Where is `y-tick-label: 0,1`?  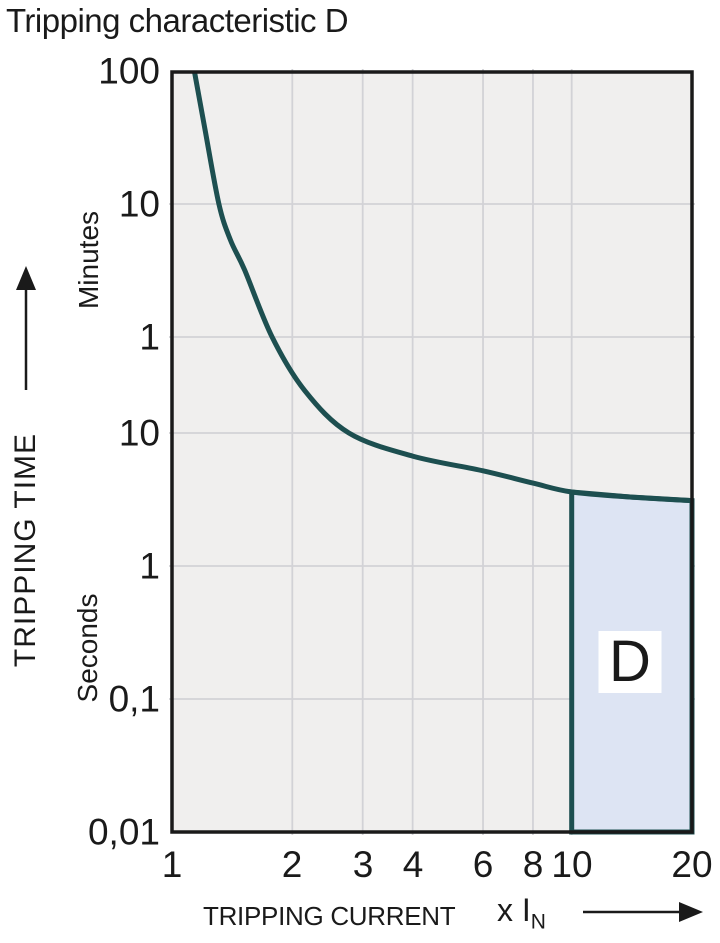
y-tick-label: 0,1 is located at coordinates (134, 699).